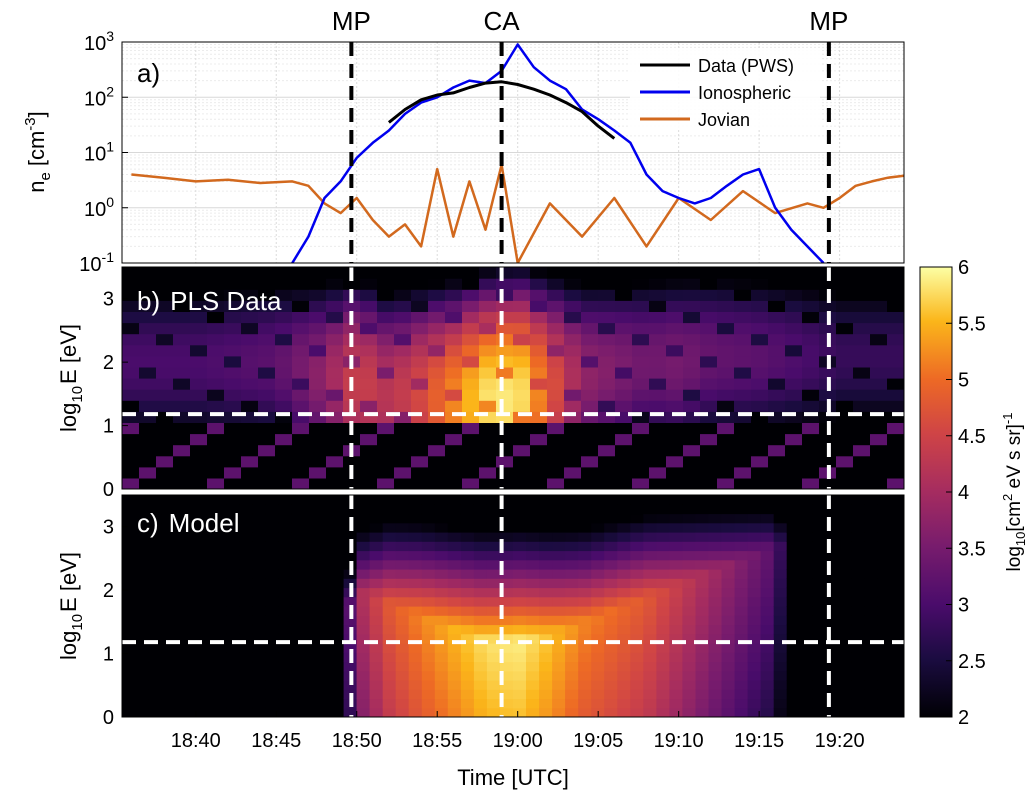 This screenshot has height=799, width=1031. I want to click on marker-label-ca: CA, so click(502, 21).